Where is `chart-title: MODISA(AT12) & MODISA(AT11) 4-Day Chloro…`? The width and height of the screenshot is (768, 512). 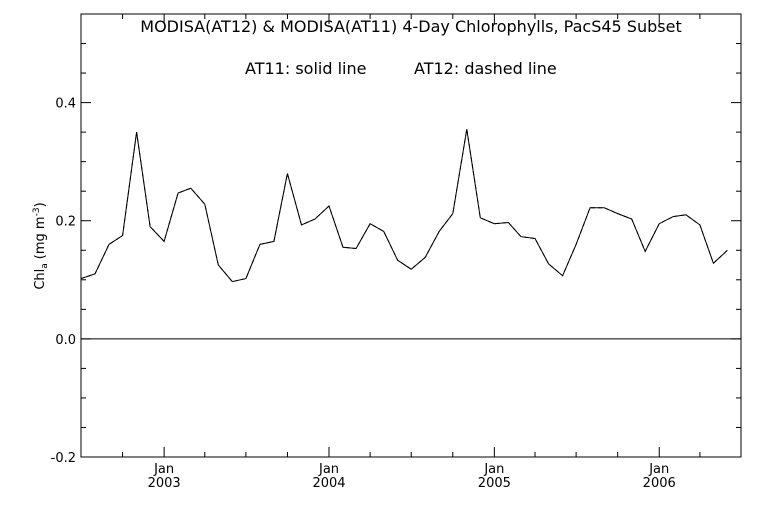 chart-title: MODISA(AT12) & MODISA(AT11) 4-Day Chloro… is located at coordinates (410, 26).